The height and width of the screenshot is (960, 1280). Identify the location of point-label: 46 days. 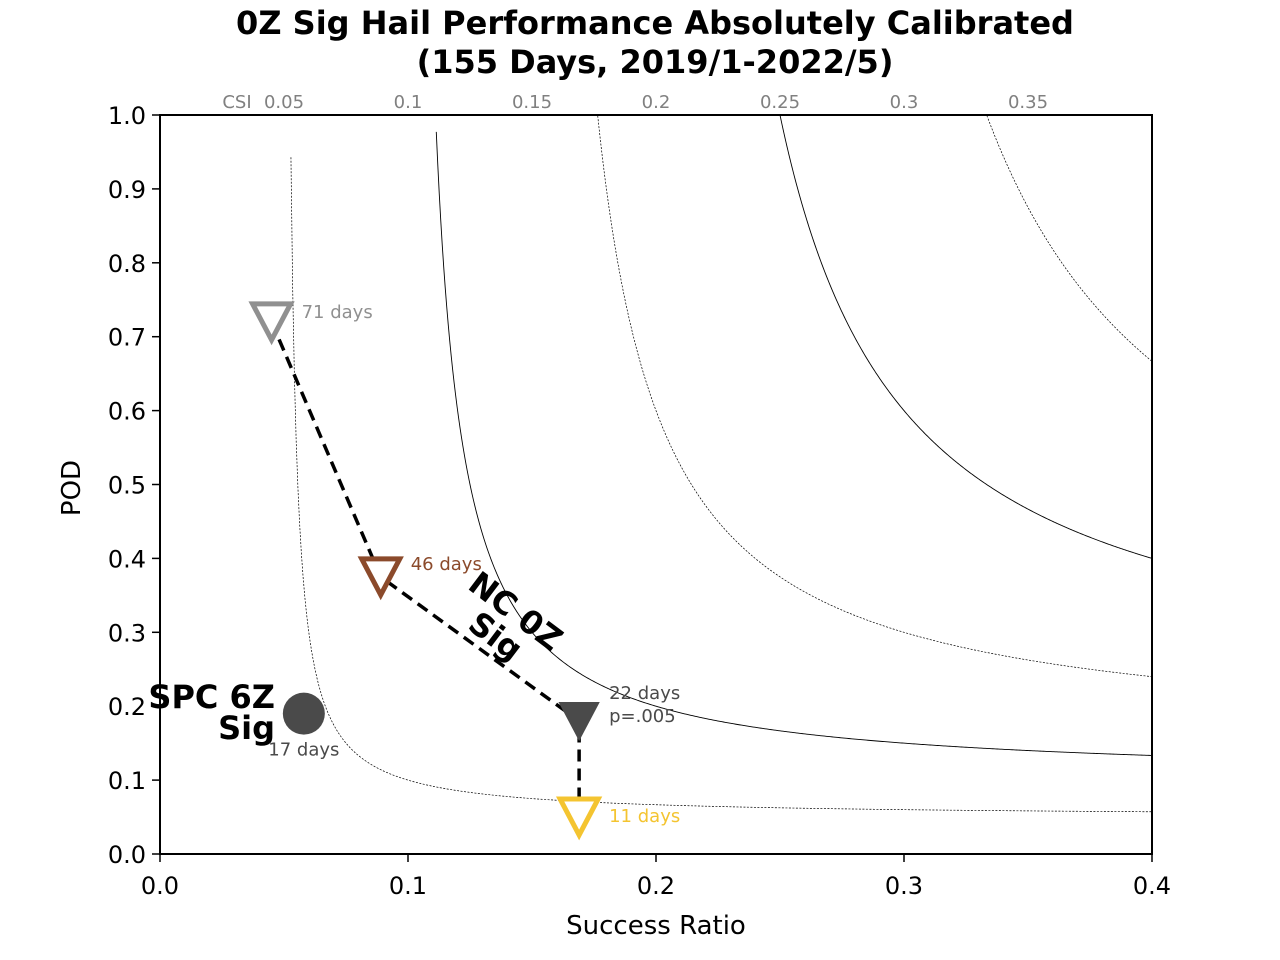
(446, 564).